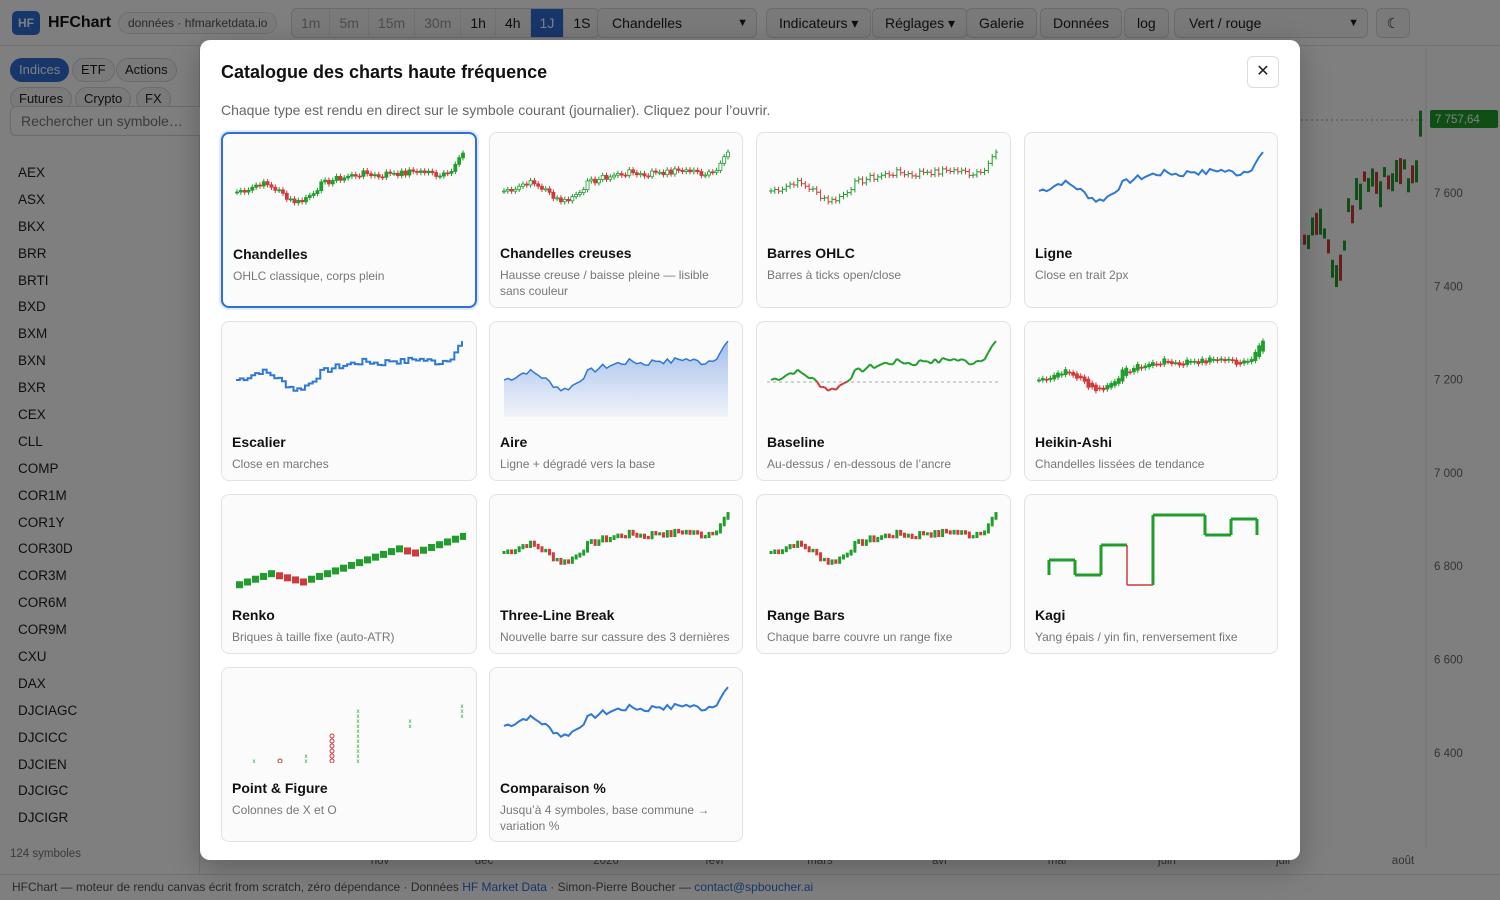 The image size is (1500, 900). What do you see at coordinates (859, 464) in the screenshot?
I see `card-description: Au-dessus / en-dessous de l’ancre` at bounding box center [859, 464].